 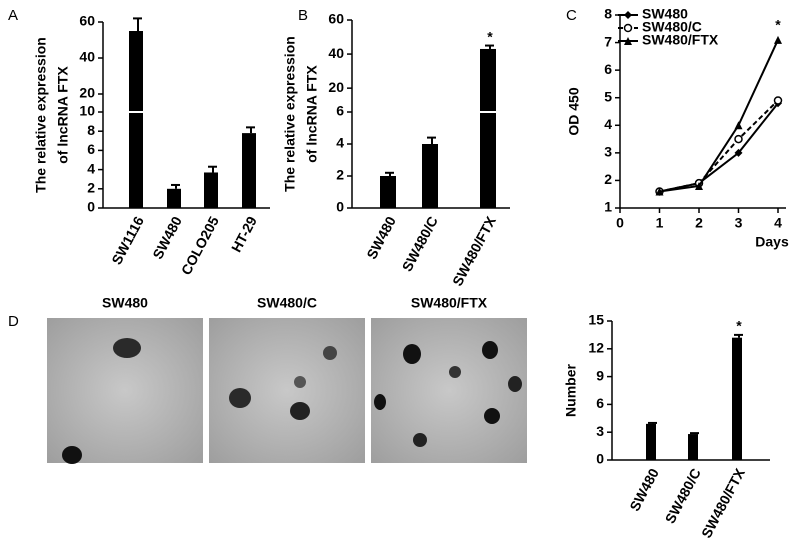 What do you see at coordinates (244, 233) in the screenshot?
I see `x-tick-label: HT-29` at bounding box center [244, 233].